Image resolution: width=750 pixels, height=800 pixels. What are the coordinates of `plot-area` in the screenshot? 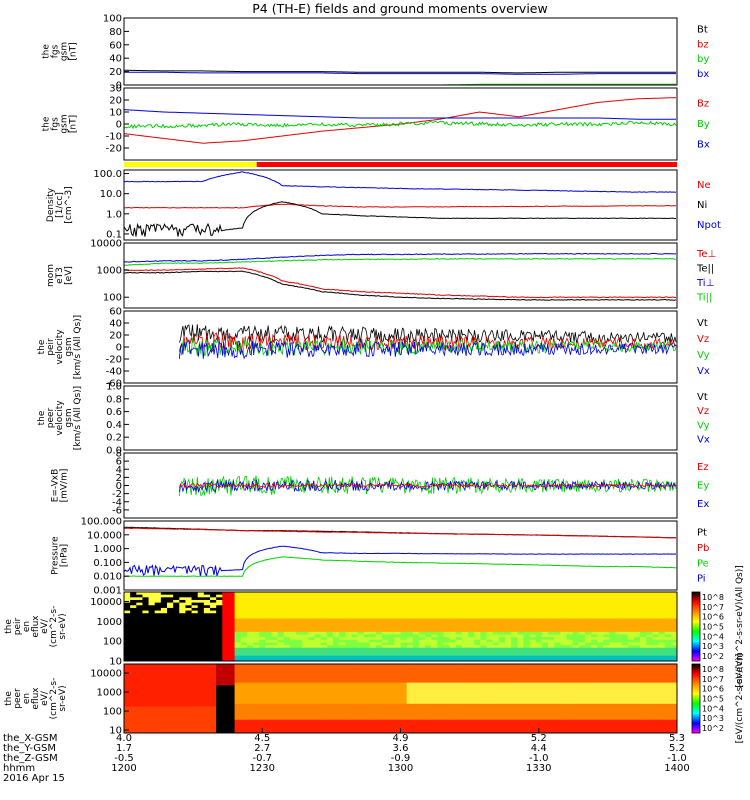 It's located at (400, 120).